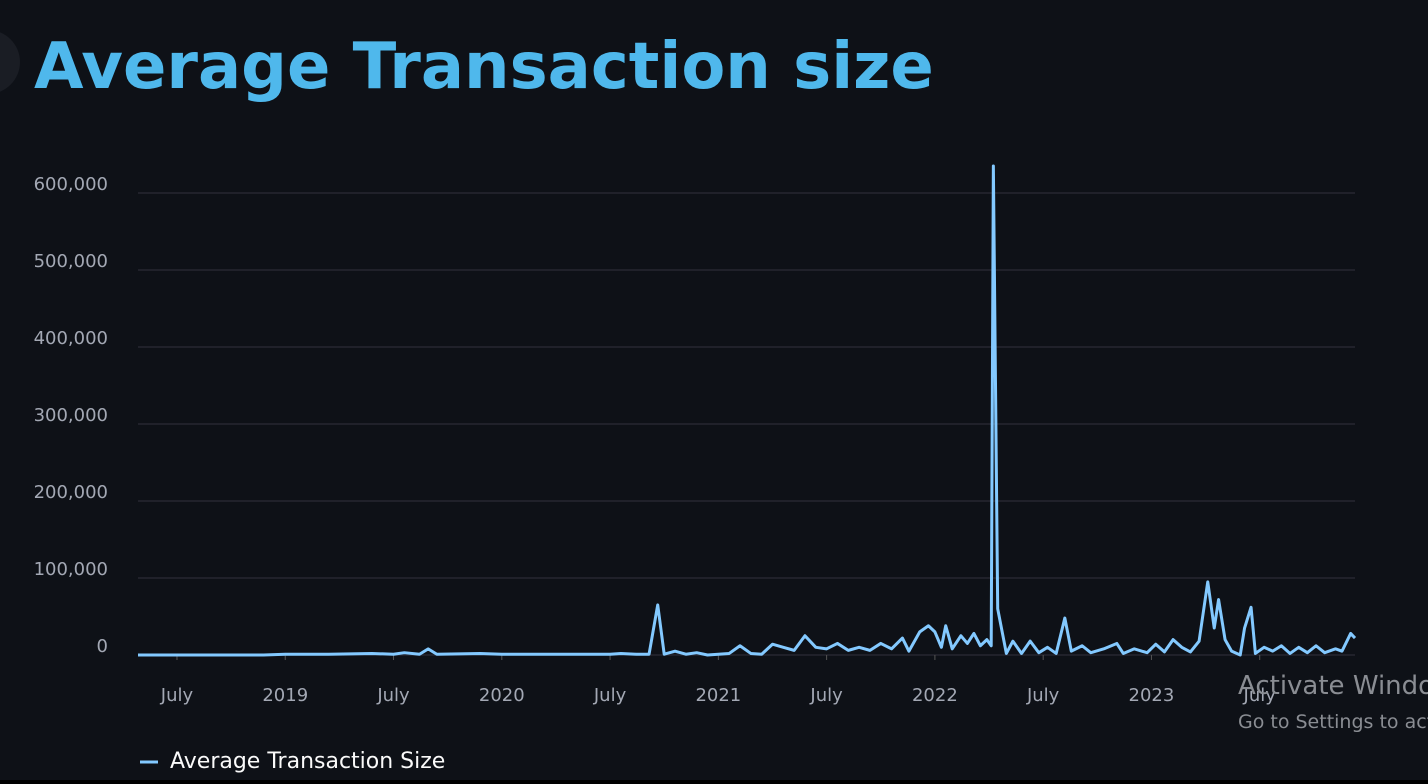 Image resolution: width=1428 pixels, height=784 pixels. I want to click on x-tick-label: 2023, so click(1152, 695).